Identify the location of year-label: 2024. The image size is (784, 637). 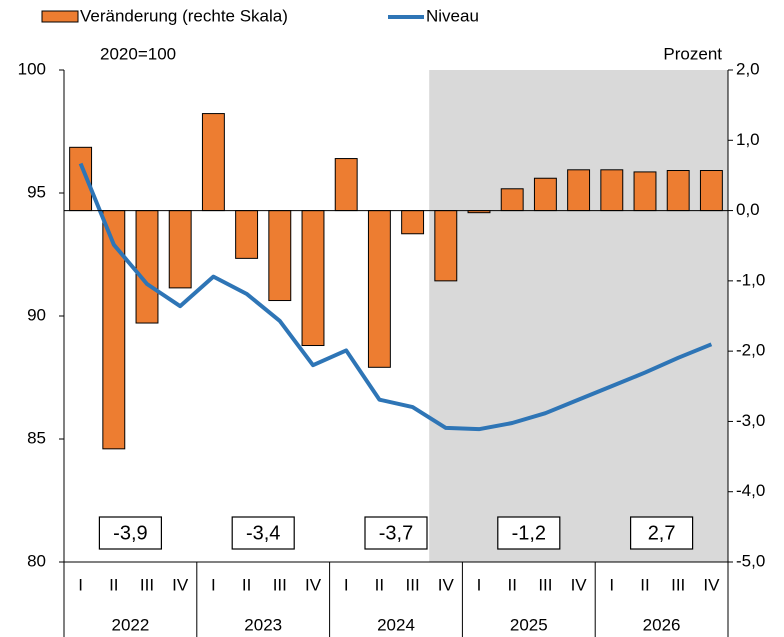
(396, 624).